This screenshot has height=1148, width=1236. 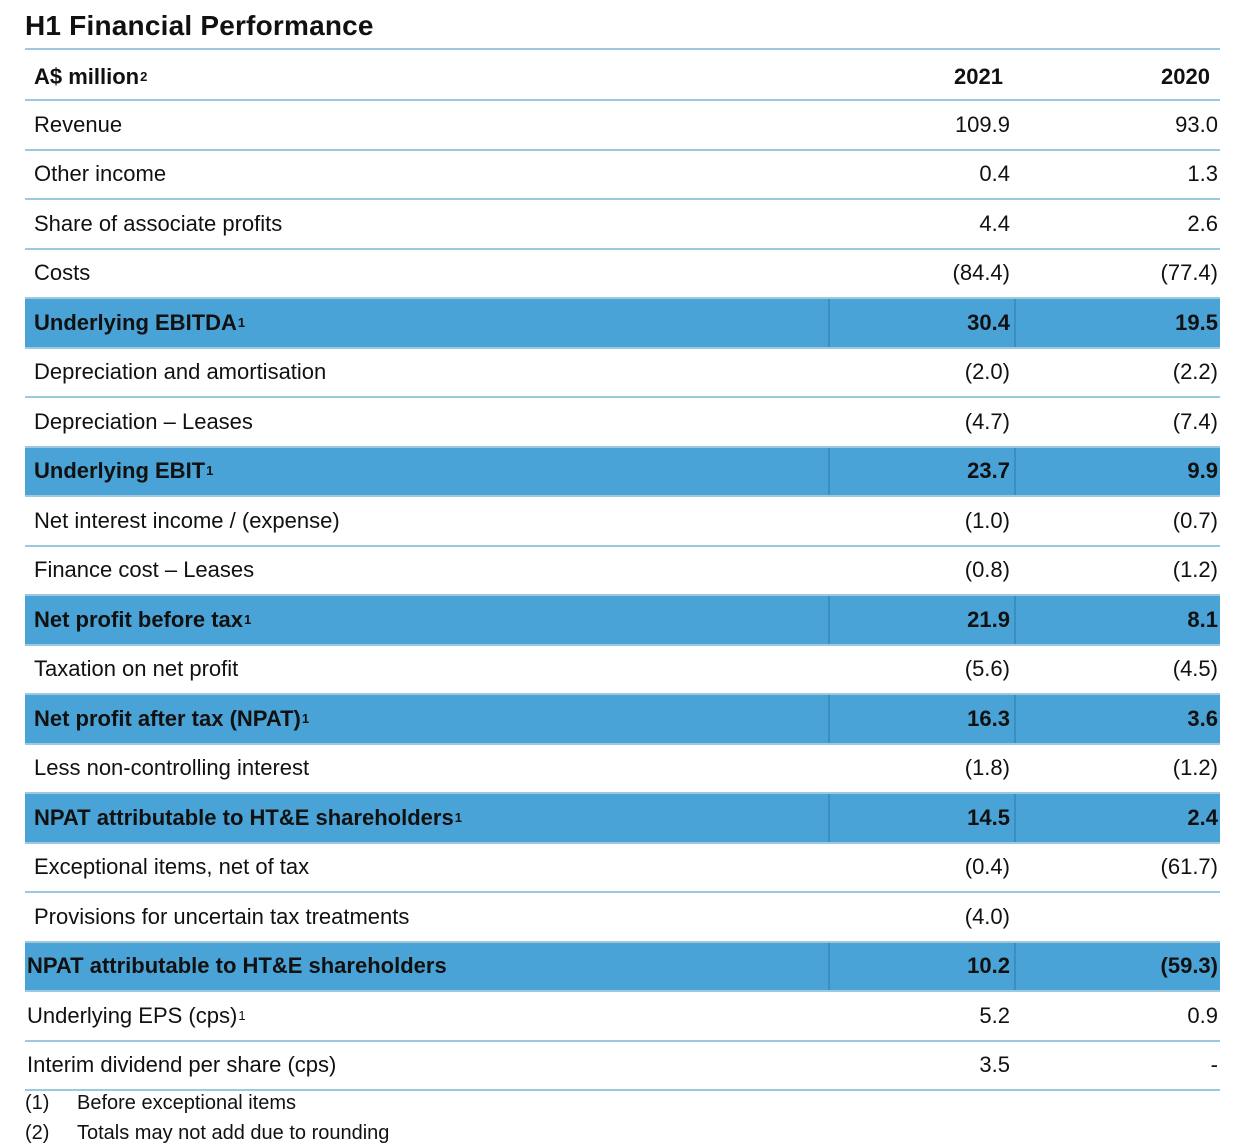 What do you see at coordinates (1189, 273) in the screenshot?
I see `value-2020: (77.4)` at bounding box center [1189, 273].